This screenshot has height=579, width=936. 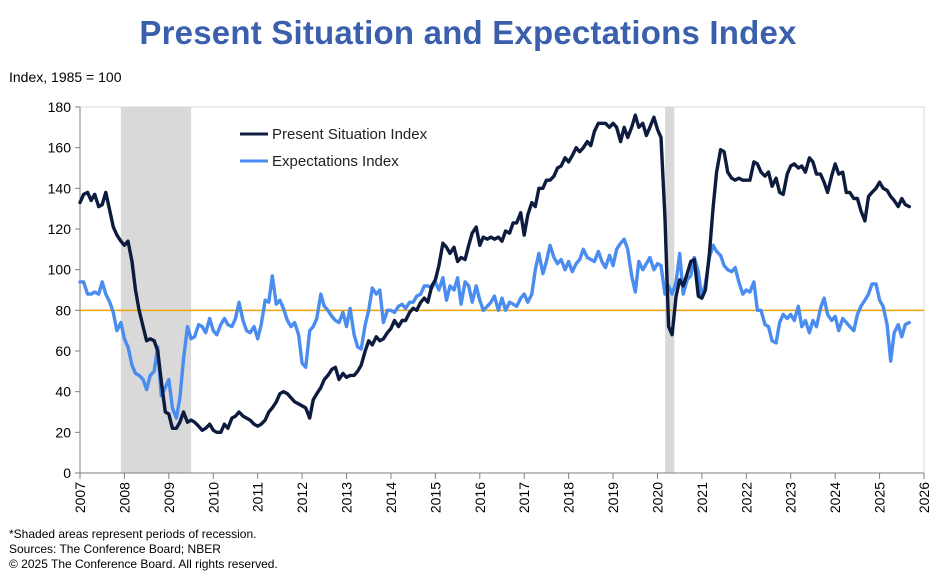 What do you see at coordinates (60, 270) in the screenshot?
I see `y-tick-label: 100` at bounding box center [60, 270].